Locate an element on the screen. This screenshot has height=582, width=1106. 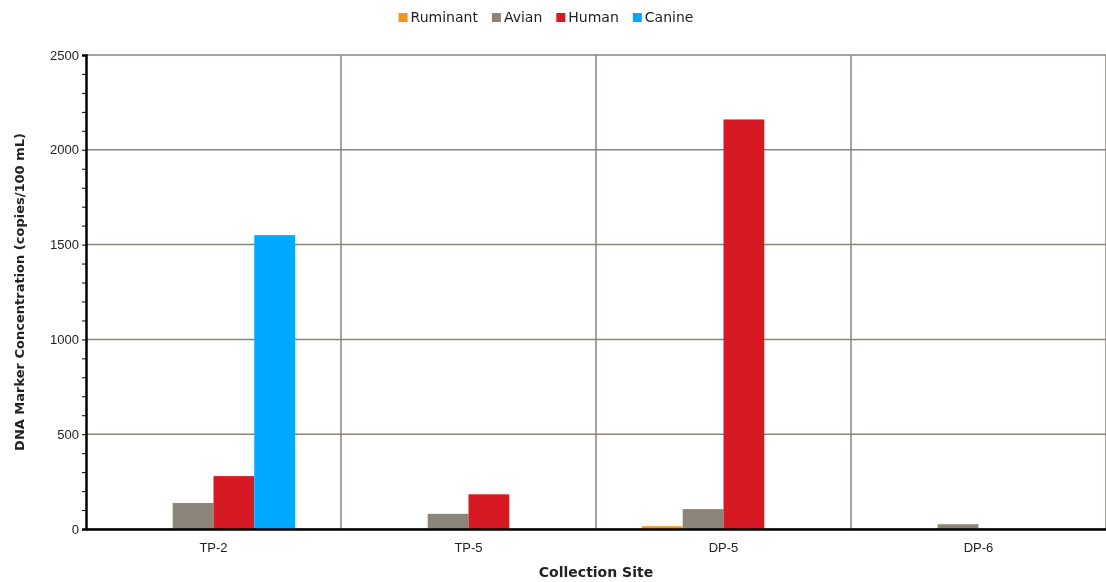
y-tick-label: 500 is located at coordinates (68, 434).